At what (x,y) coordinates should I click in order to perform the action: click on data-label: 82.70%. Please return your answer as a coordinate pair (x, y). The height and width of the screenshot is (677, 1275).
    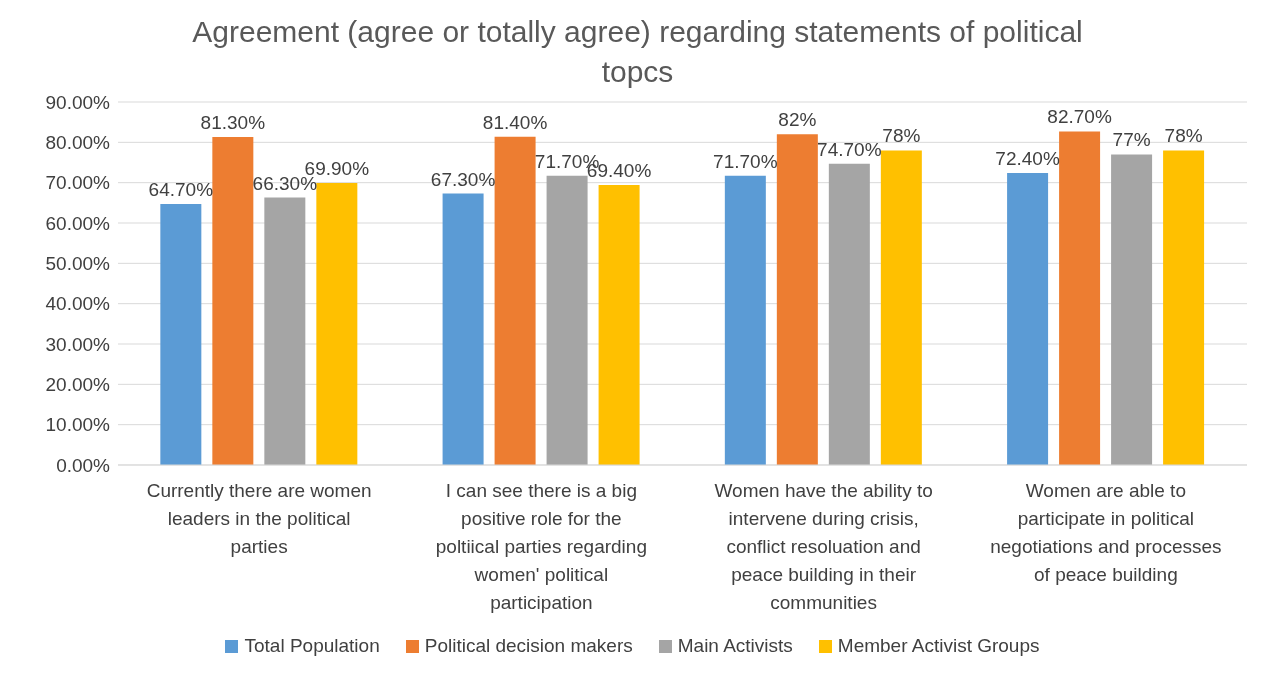
    Looking at the image, I should click on (1079, 117).